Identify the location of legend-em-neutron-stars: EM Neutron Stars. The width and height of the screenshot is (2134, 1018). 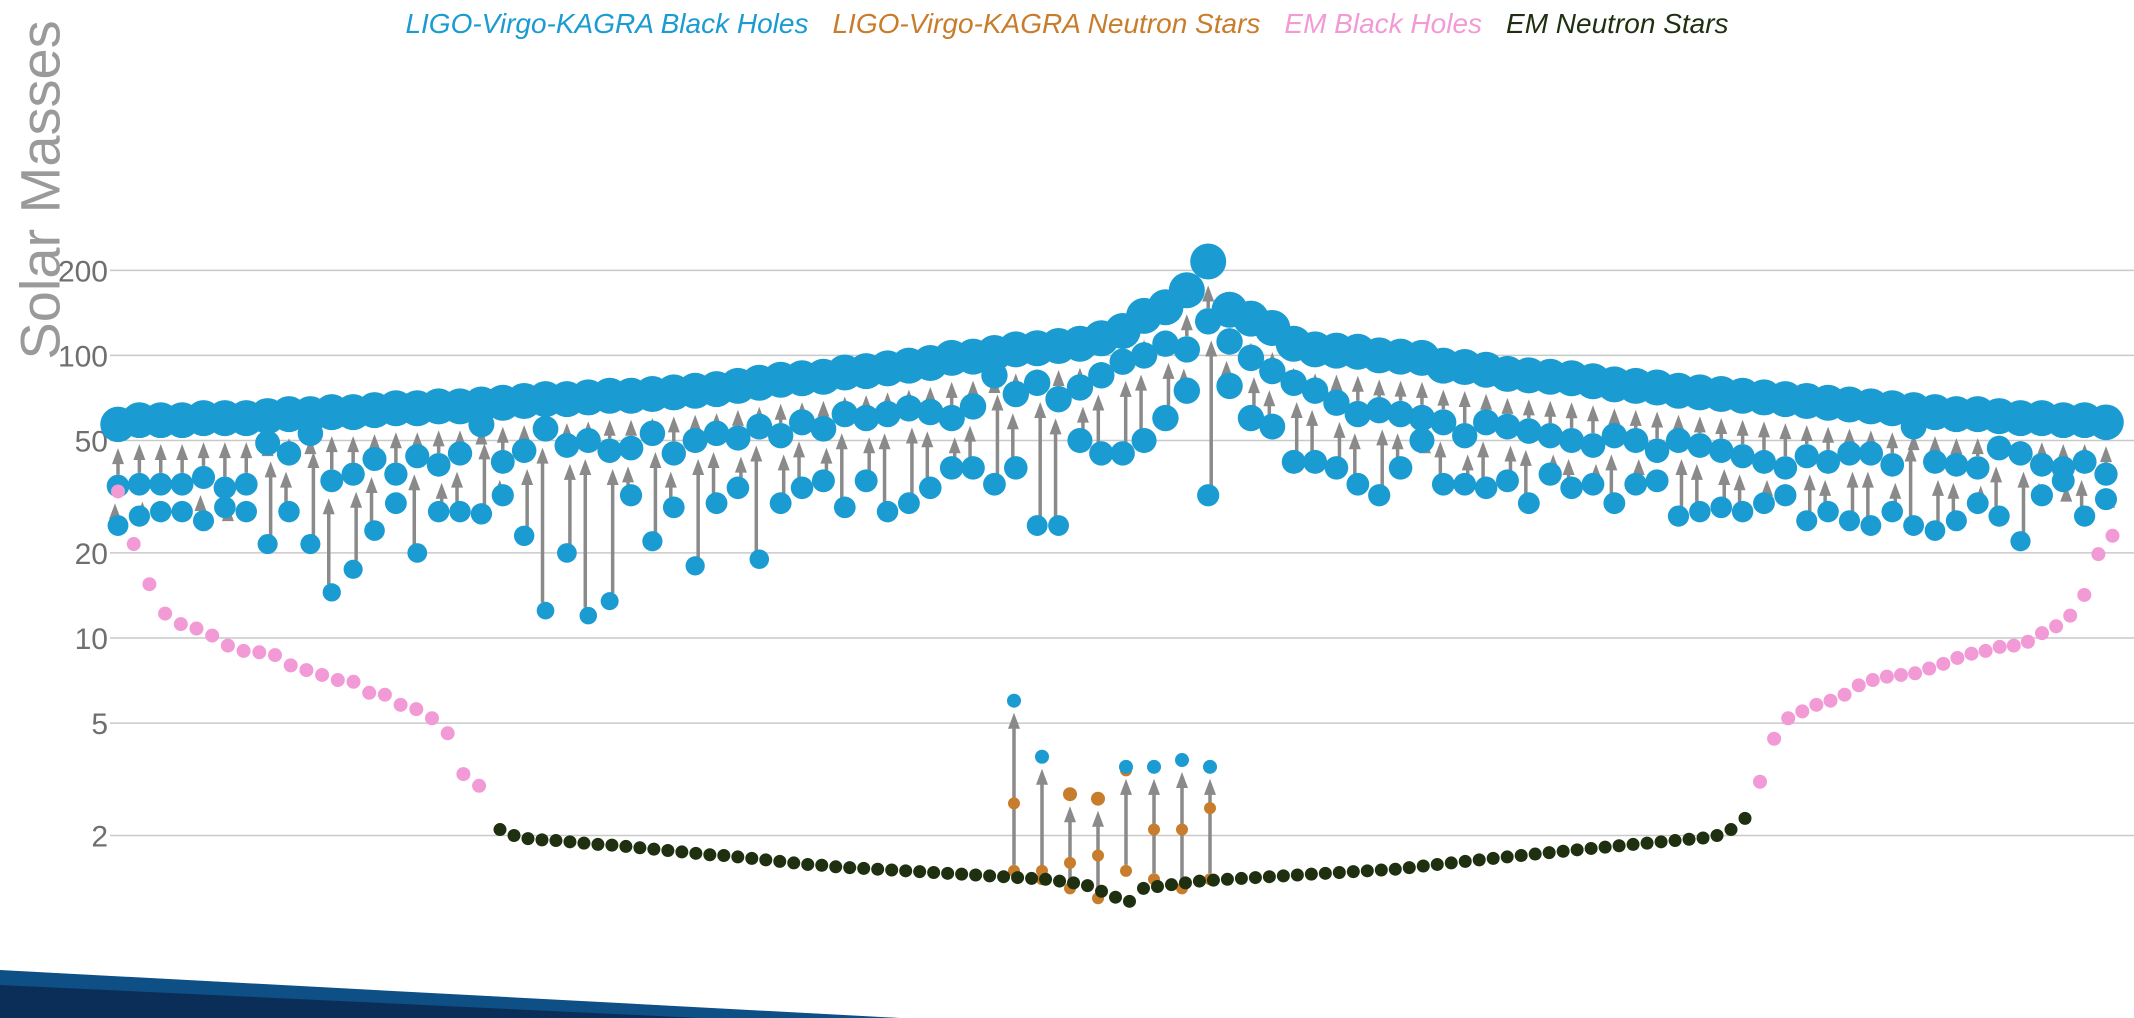
(1617, 23).